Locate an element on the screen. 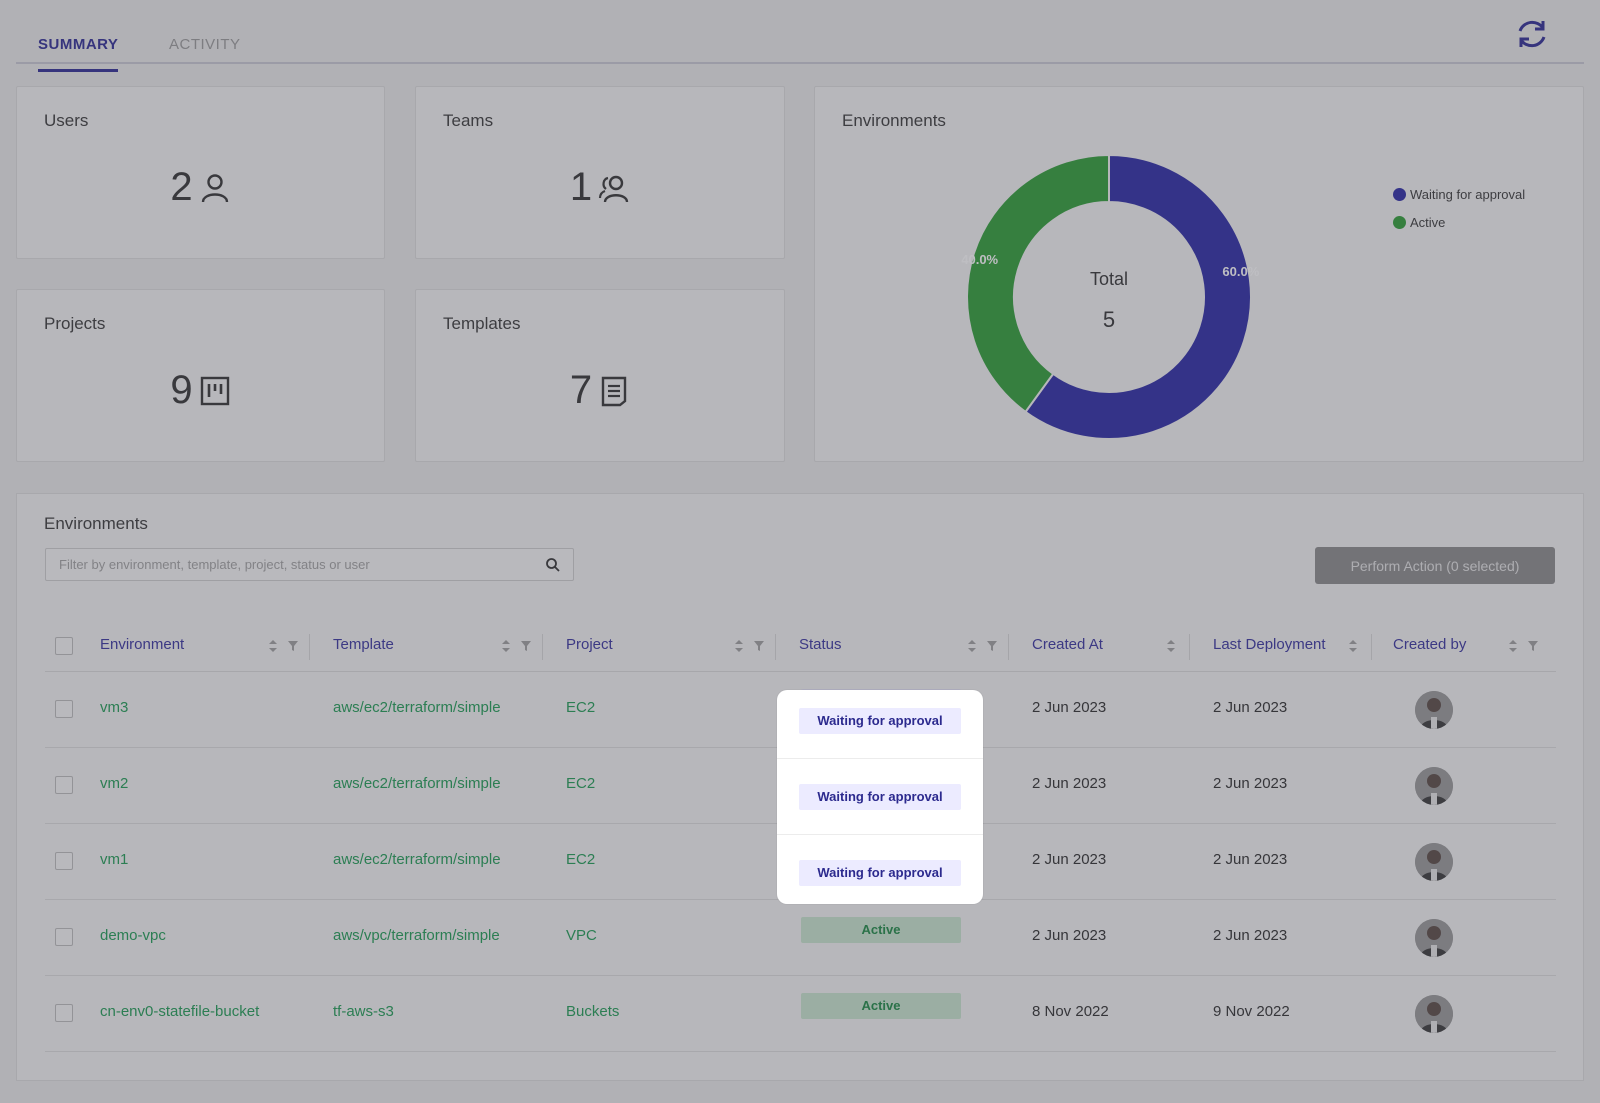  legend-item-waiting: Waiting for approval is located at coordinates (1459, 194).